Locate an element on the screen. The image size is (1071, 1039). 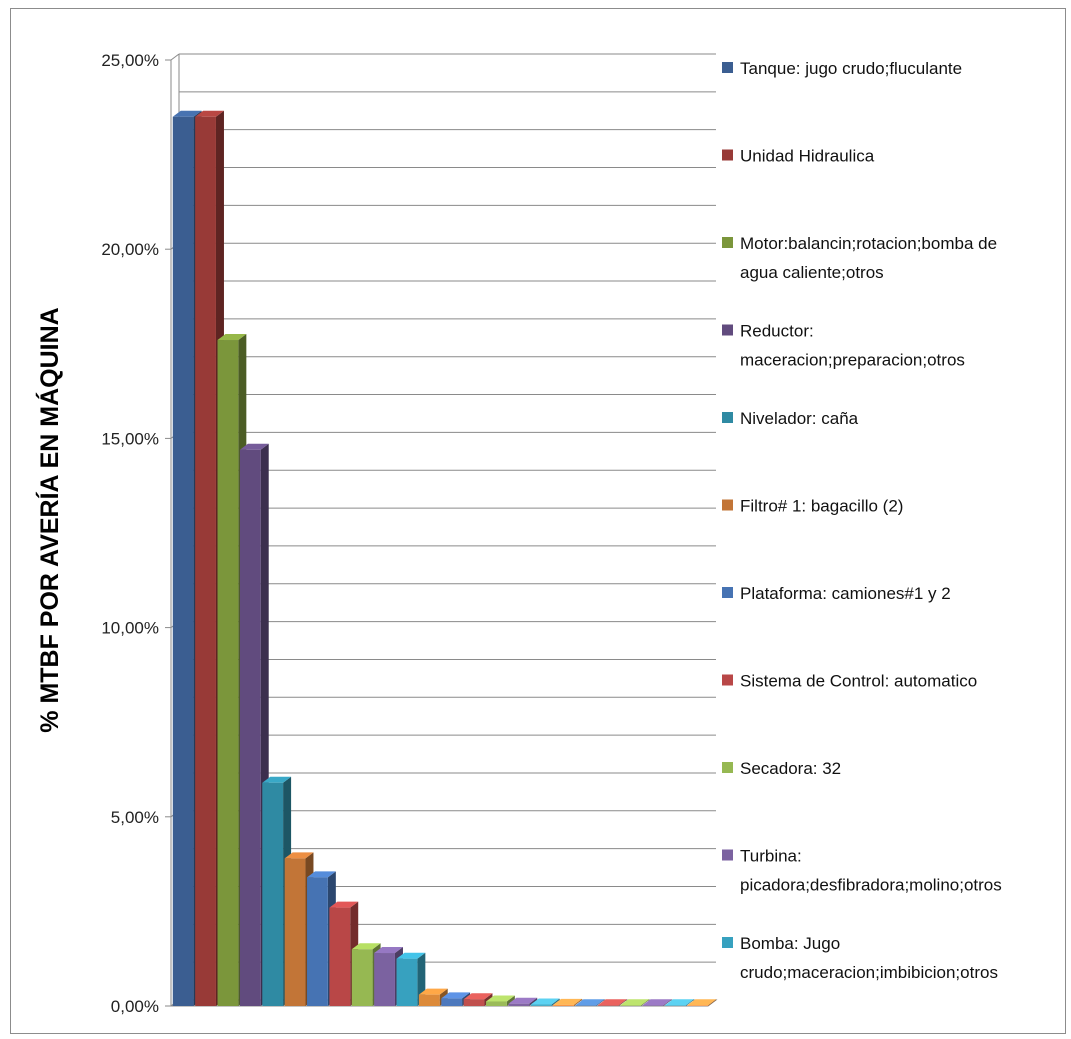
legend-label: Unidad Hidraulica is located at coordinates (807, 156).